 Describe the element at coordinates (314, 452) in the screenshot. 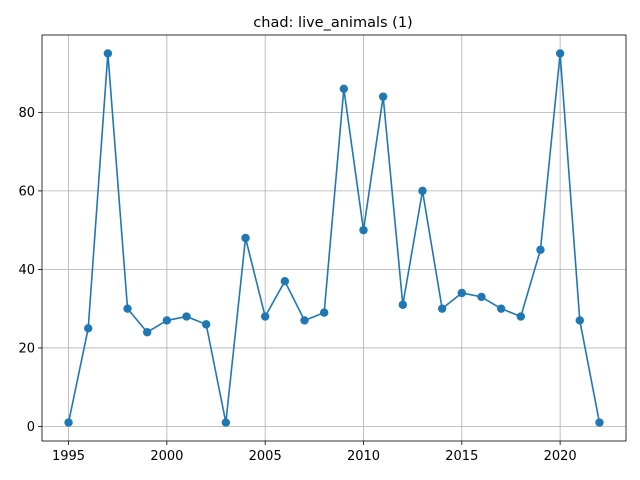

I see `x-axis: 1995 2000 2005 2010 2015 2020` at that location.